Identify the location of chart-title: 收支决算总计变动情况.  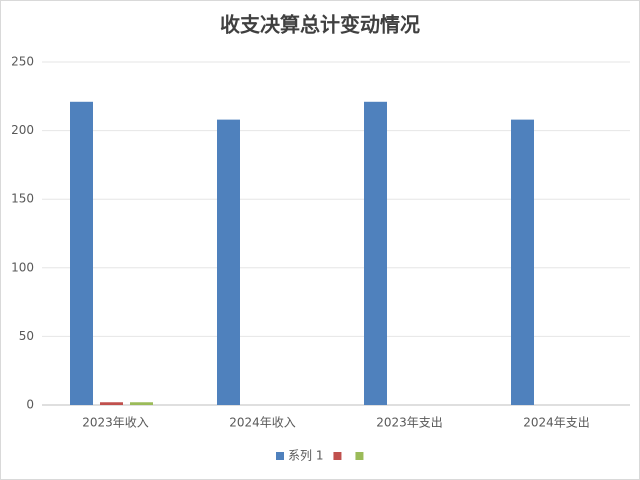
(320, 25).